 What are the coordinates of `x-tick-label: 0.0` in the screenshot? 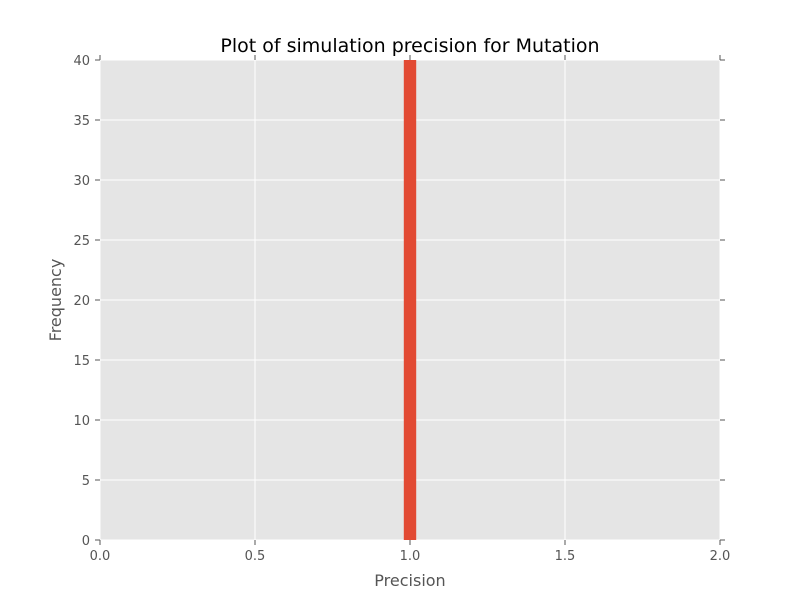 It's located at (100, 556).